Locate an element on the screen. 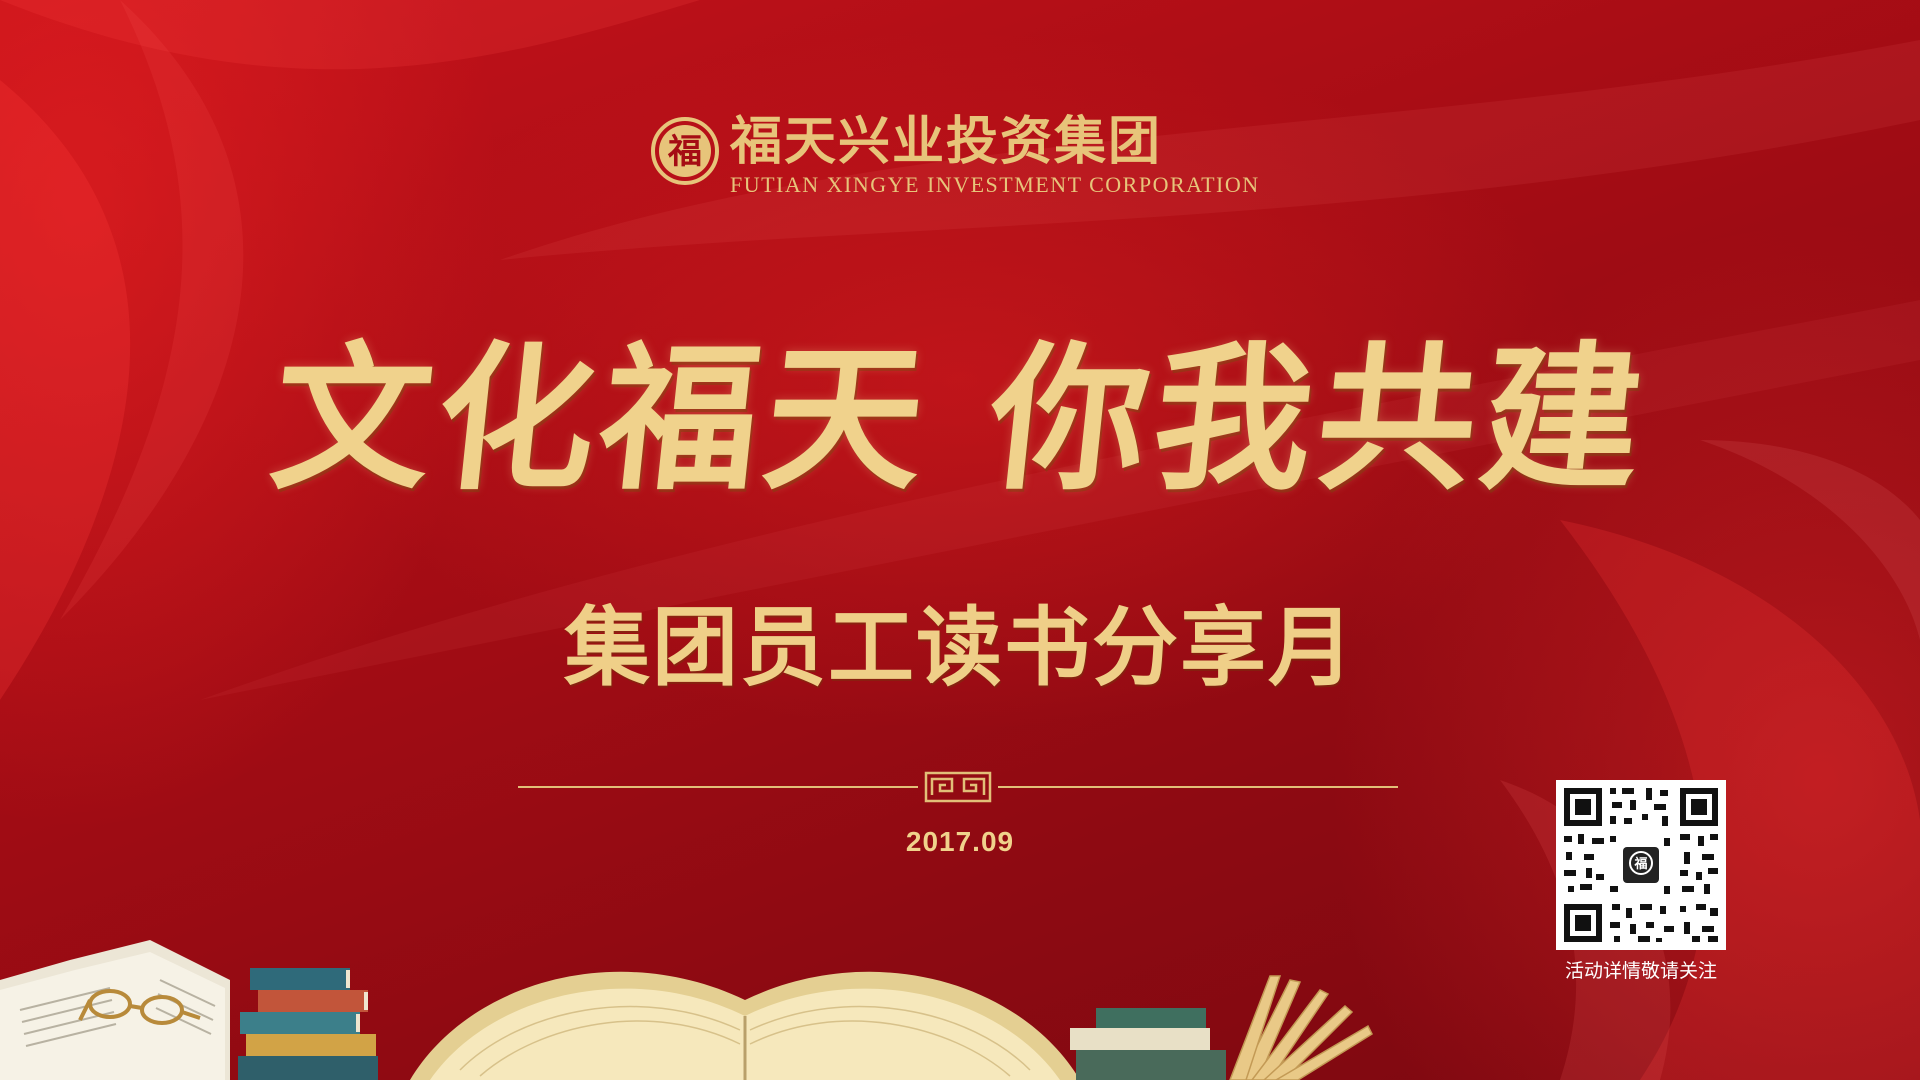 The image size is (1920, 1080). ornamental-divider is located at coordinates (958, 787).